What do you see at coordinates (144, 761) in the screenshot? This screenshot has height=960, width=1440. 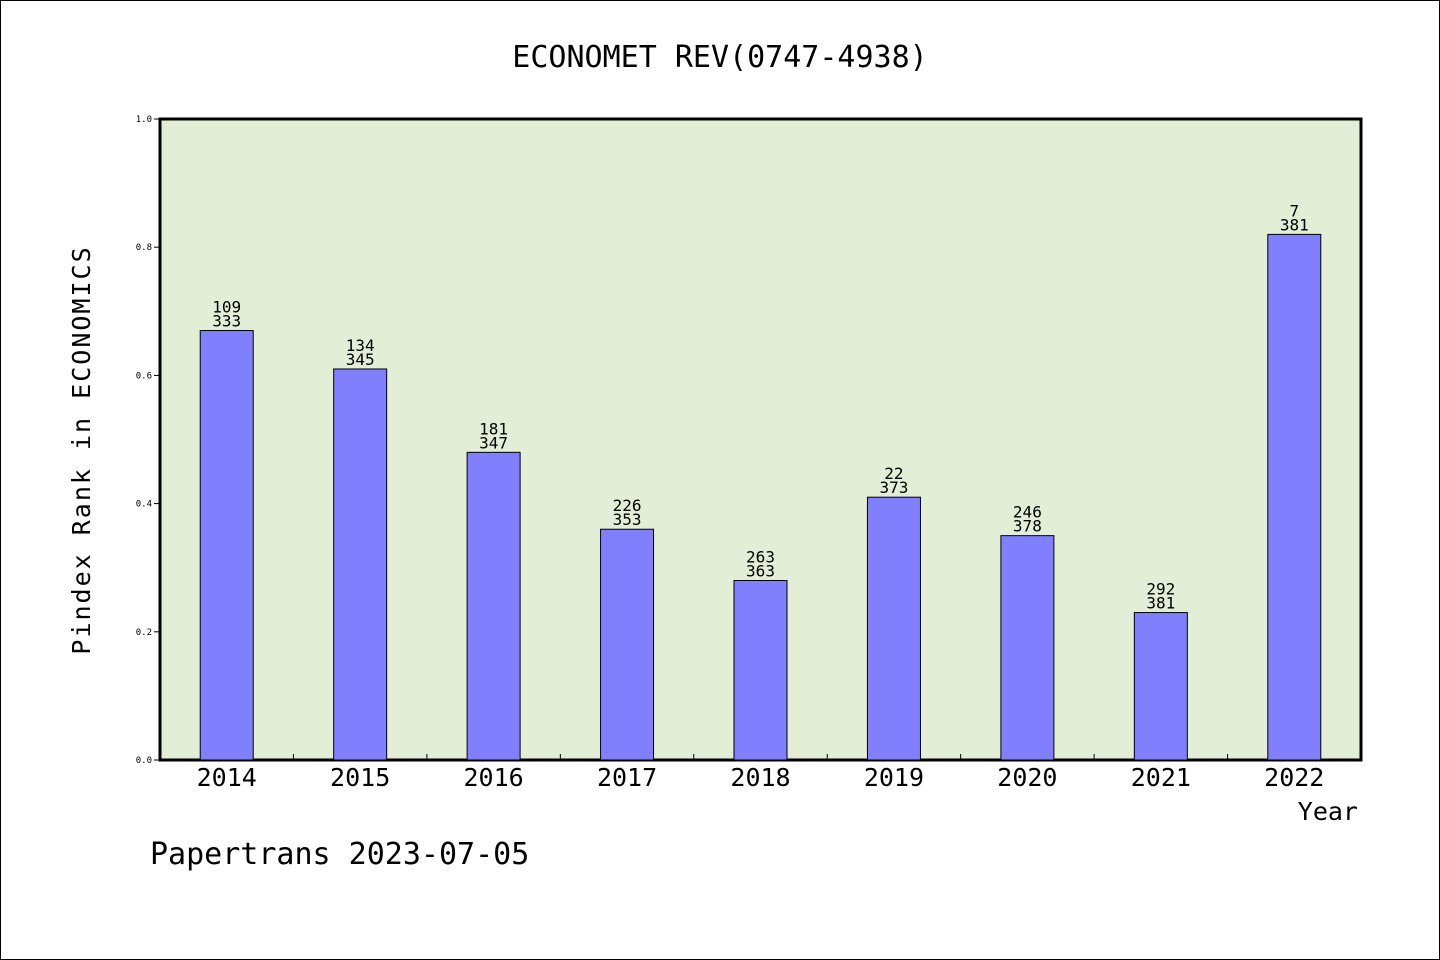 I see `y-tick-label: 0.0` at bounding box center [144, 761].